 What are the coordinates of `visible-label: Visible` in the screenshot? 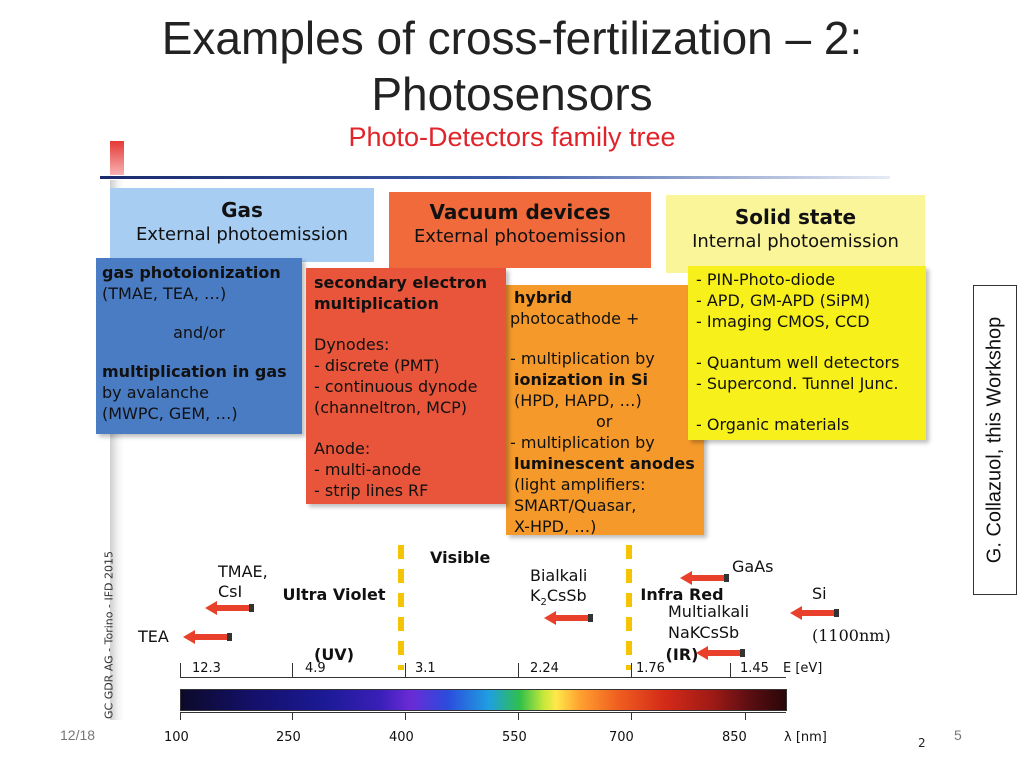 It's located at (460, 557).